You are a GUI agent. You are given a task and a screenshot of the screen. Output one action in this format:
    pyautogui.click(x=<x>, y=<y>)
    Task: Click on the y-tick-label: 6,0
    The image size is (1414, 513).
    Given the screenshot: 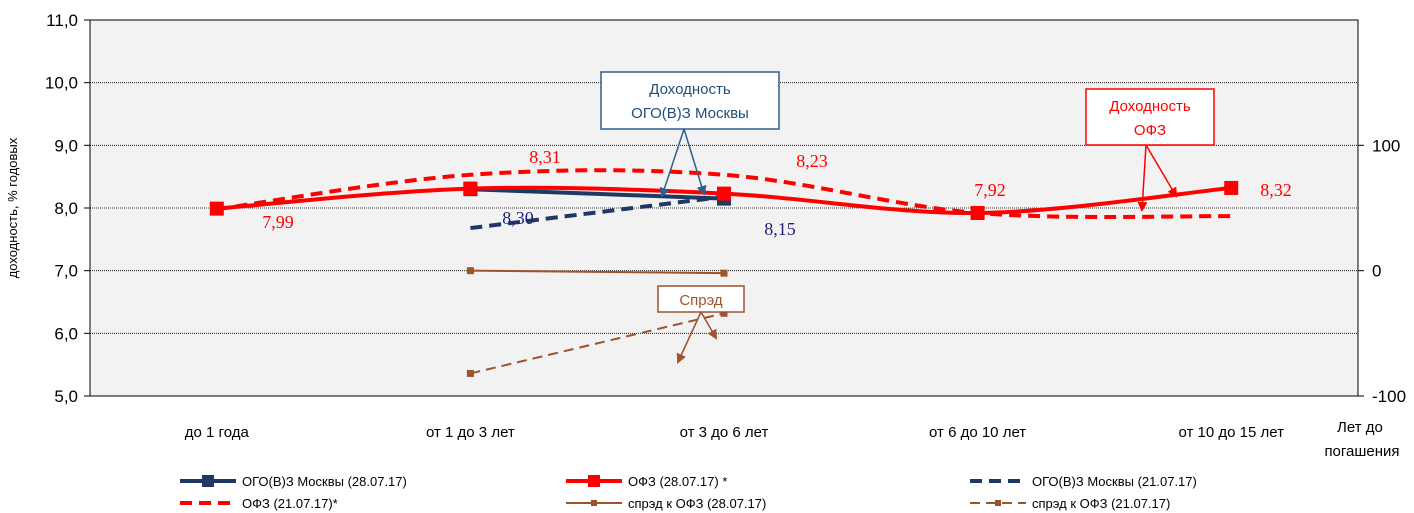 What is the action you would take?
    pyautogui.click(x=66, y=333)
    